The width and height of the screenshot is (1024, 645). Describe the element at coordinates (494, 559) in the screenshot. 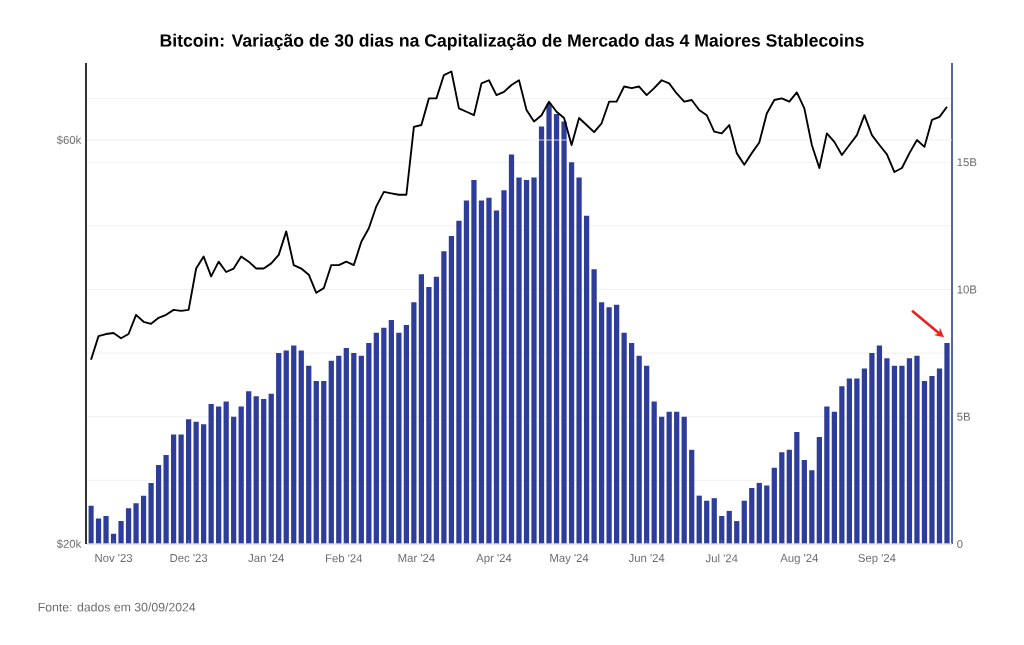

I see `x-tick-label: Apr '24` at that location.